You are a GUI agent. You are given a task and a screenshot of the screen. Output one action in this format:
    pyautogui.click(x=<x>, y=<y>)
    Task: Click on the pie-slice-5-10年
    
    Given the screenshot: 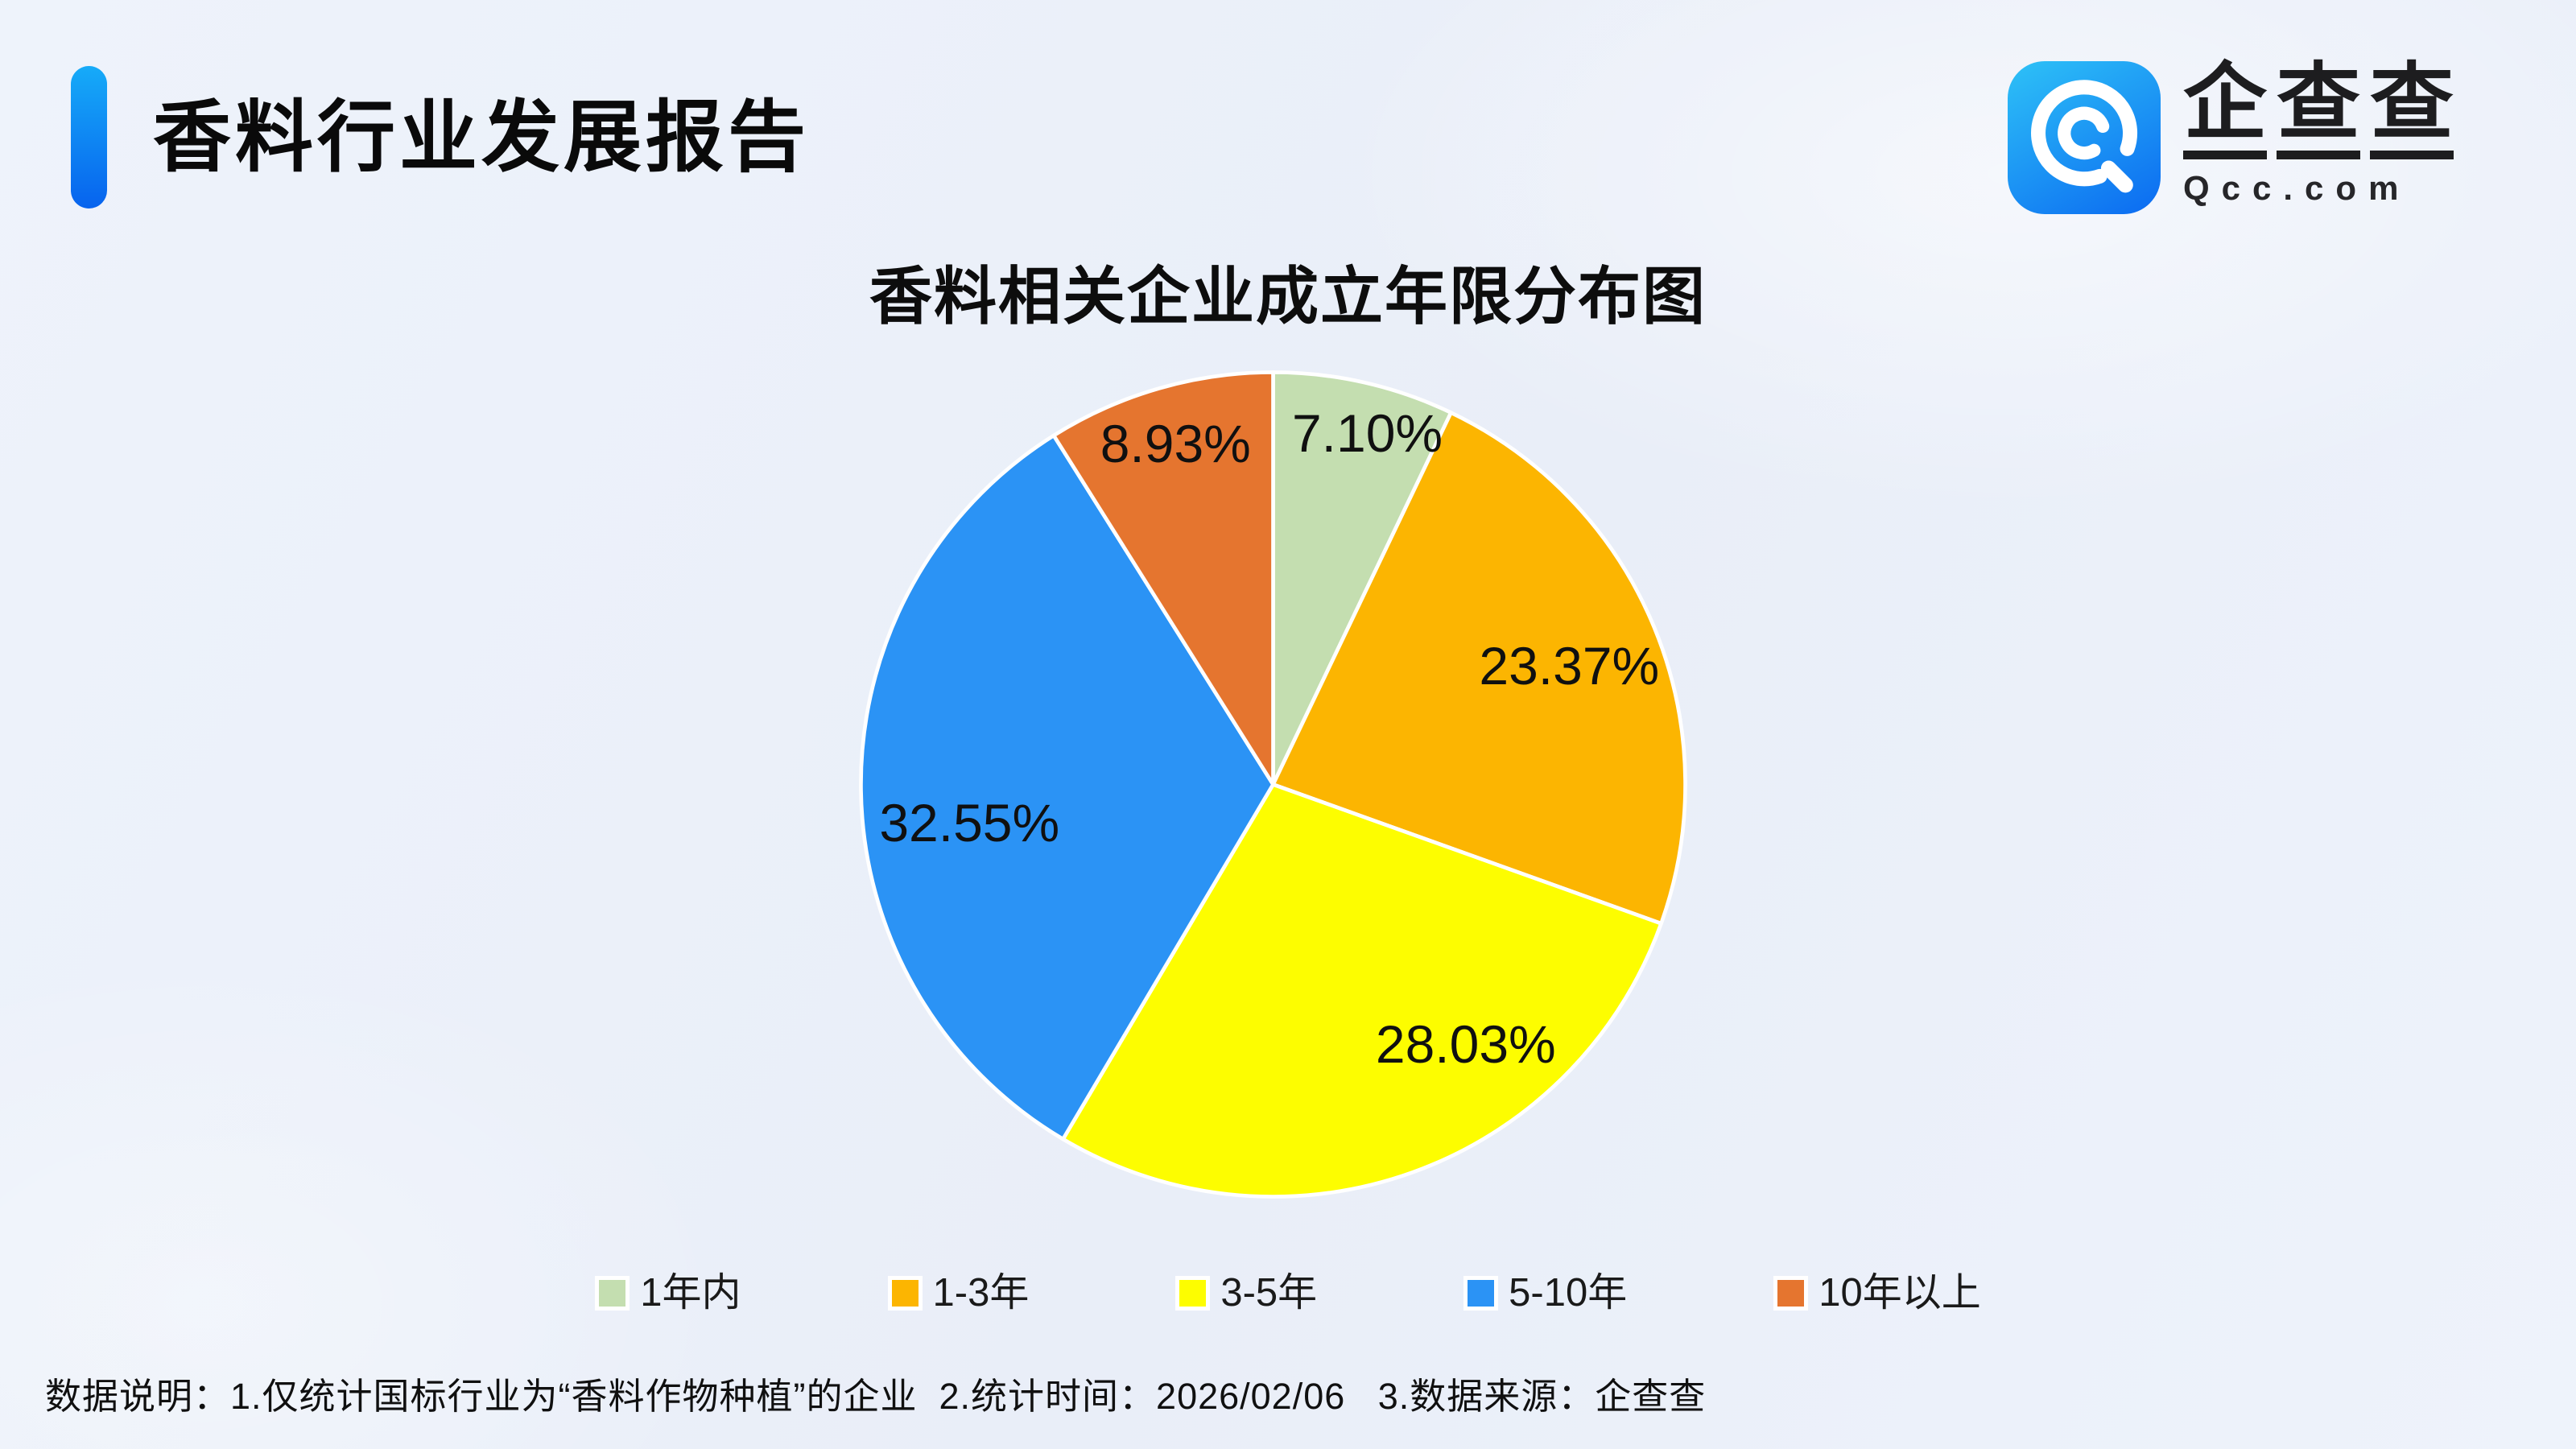 What is the action you would take?
    pyautogui.click(x=1067, y=787)
    